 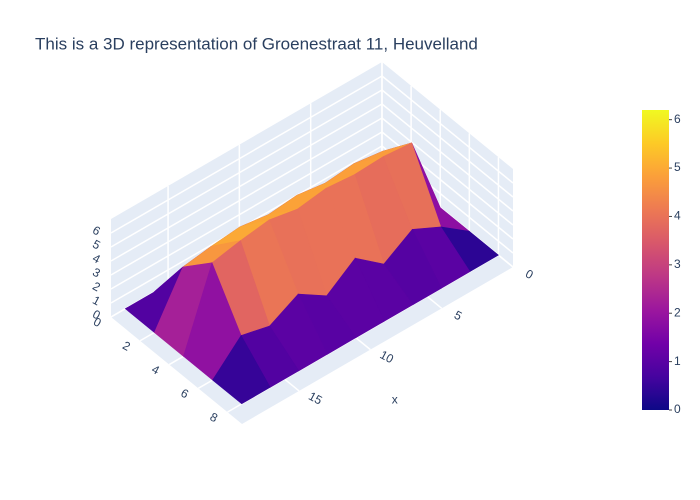 I want to click on x-tick-label: 15, so click(x=315, y=398).